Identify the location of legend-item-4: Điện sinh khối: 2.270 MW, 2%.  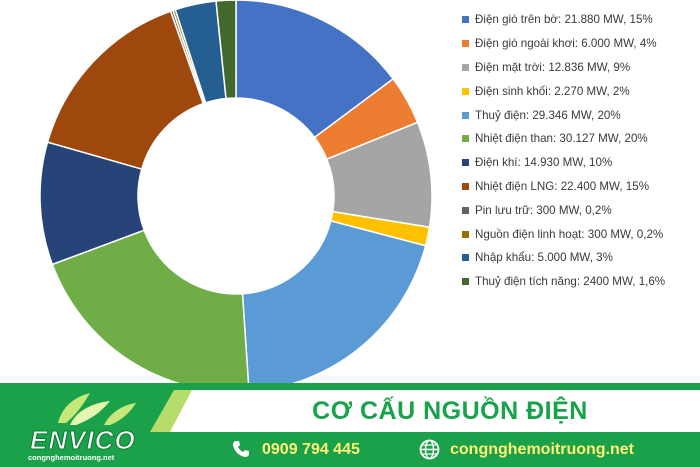
(578, 91).